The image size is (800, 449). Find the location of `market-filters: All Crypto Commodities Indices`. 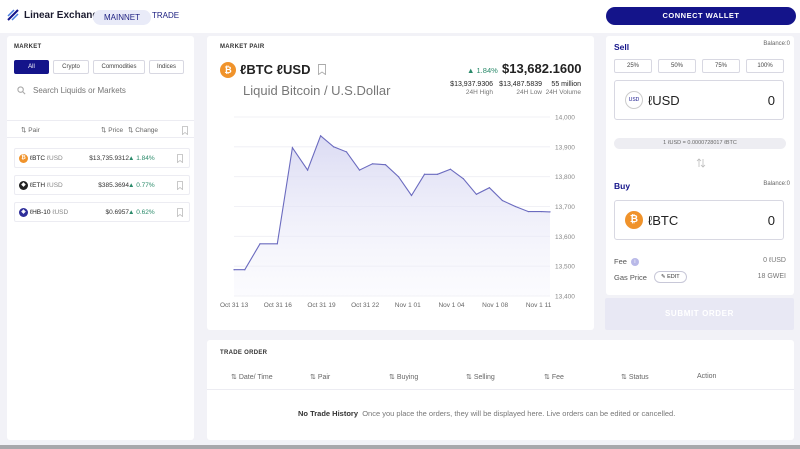

market-filters: All Crypto Commodities Indices is located at coordinates (99, 67).